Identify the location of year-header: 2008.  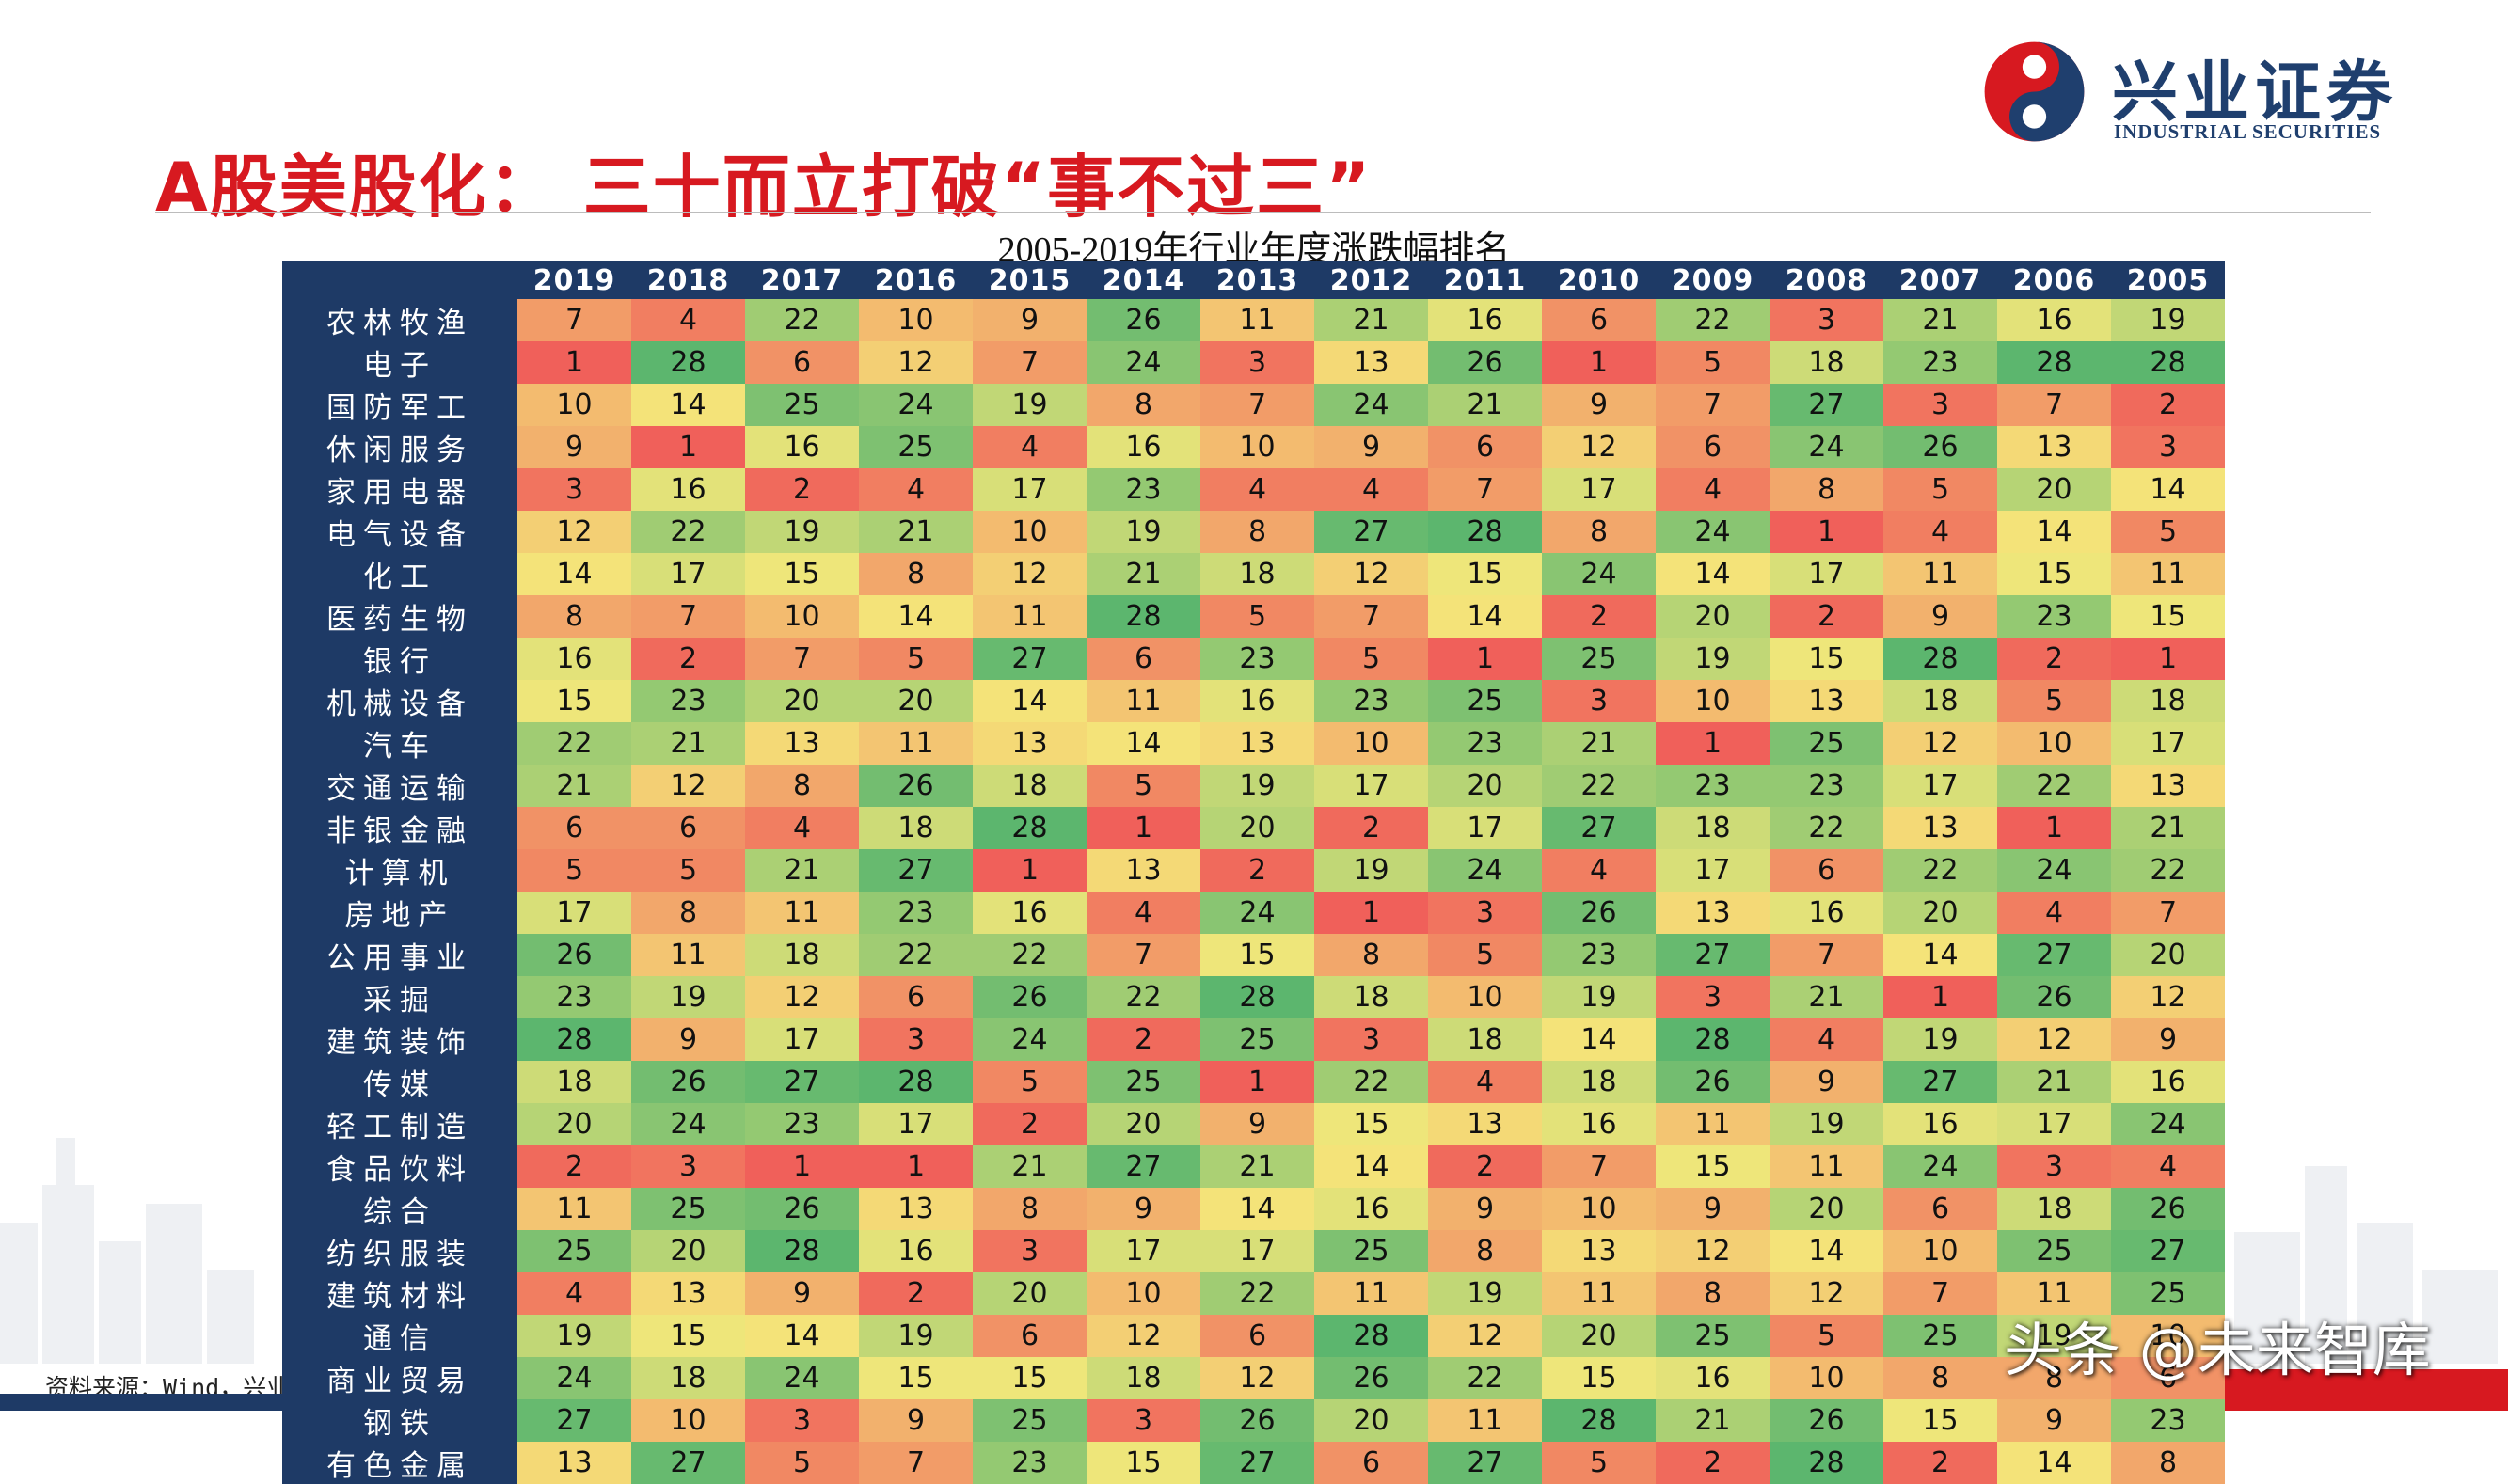
(1826, 280).